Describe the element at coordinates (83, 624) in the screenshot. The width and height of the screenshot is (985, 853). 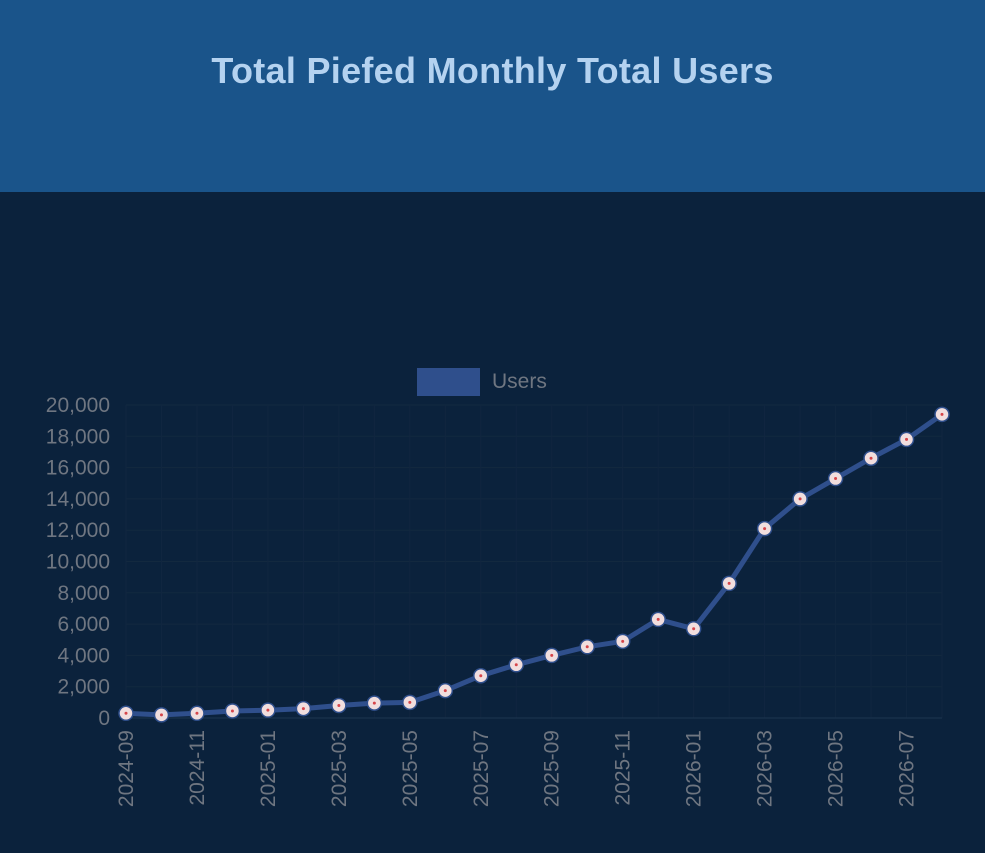
I see `y-tick-label: 6,000` at that location.